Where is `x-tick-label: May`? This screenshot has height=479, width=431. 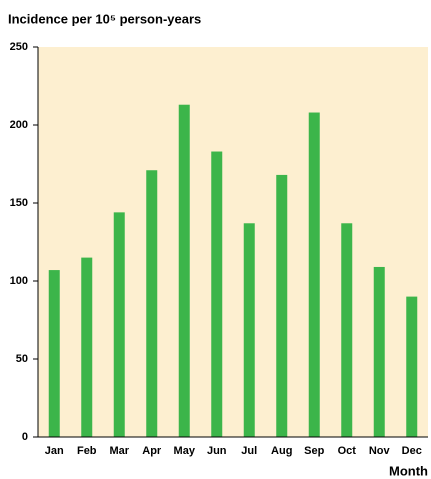
x-tick-label: May is located at coordinates (185, 451).